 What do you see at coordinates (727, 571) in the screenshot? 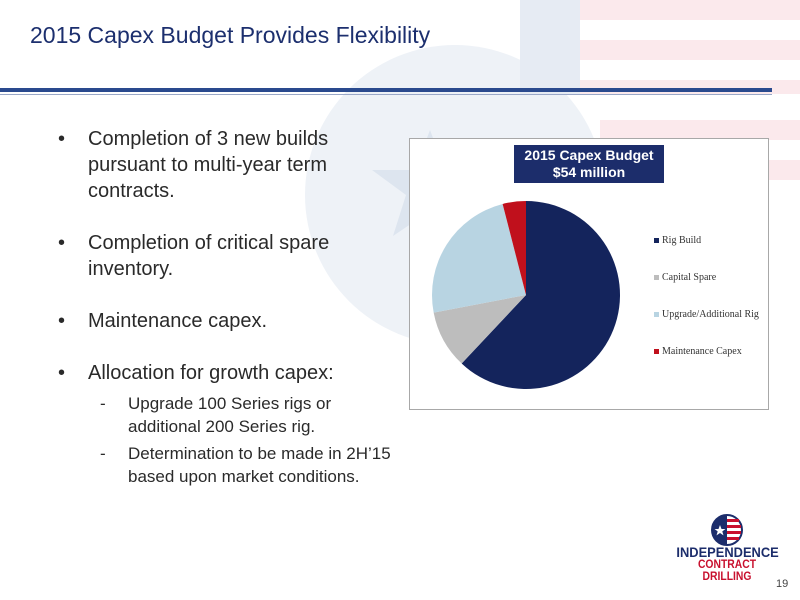
I see `logo-text-line2: CONTRACT DRILLING` at bounding box center [727, 571].